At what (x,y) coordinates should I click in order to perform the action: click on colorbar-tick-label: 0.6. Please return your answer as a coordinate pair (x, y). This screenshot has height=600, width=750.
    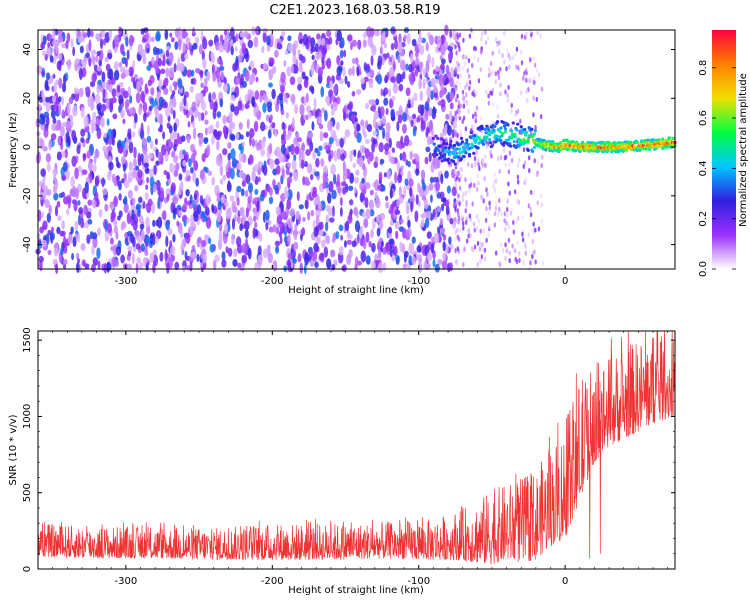
    Looking at the image, I should click on (703, 118).